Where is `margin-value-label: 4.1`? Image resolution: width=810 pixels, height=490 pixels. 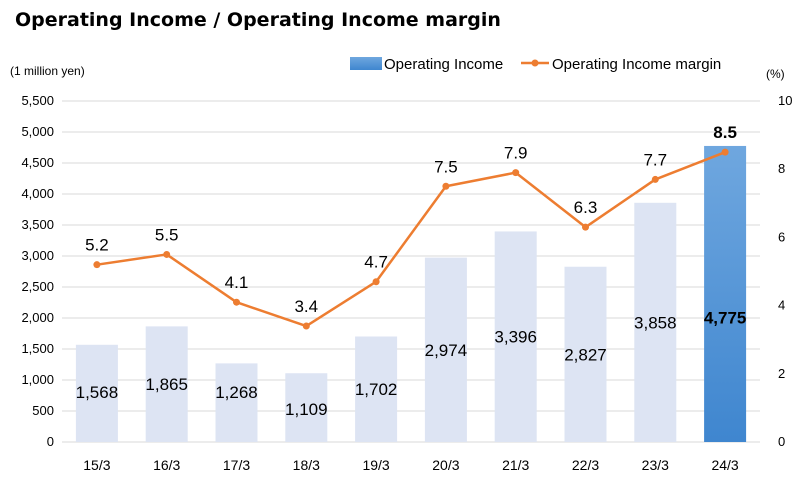 margin-value-label: 4.1 is located at coordinates (237, 282).